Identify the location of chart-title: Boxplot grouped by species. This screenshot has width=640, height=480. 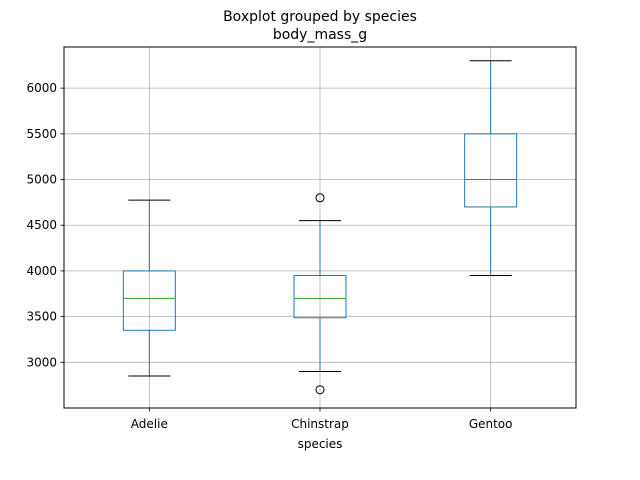
(320, 17).